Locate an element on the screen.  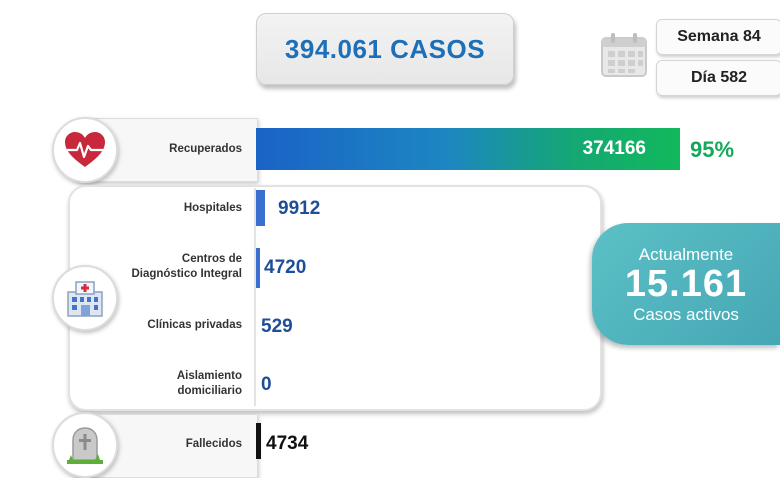
week-text: Semana 84 is located at coordinates (719, 36).